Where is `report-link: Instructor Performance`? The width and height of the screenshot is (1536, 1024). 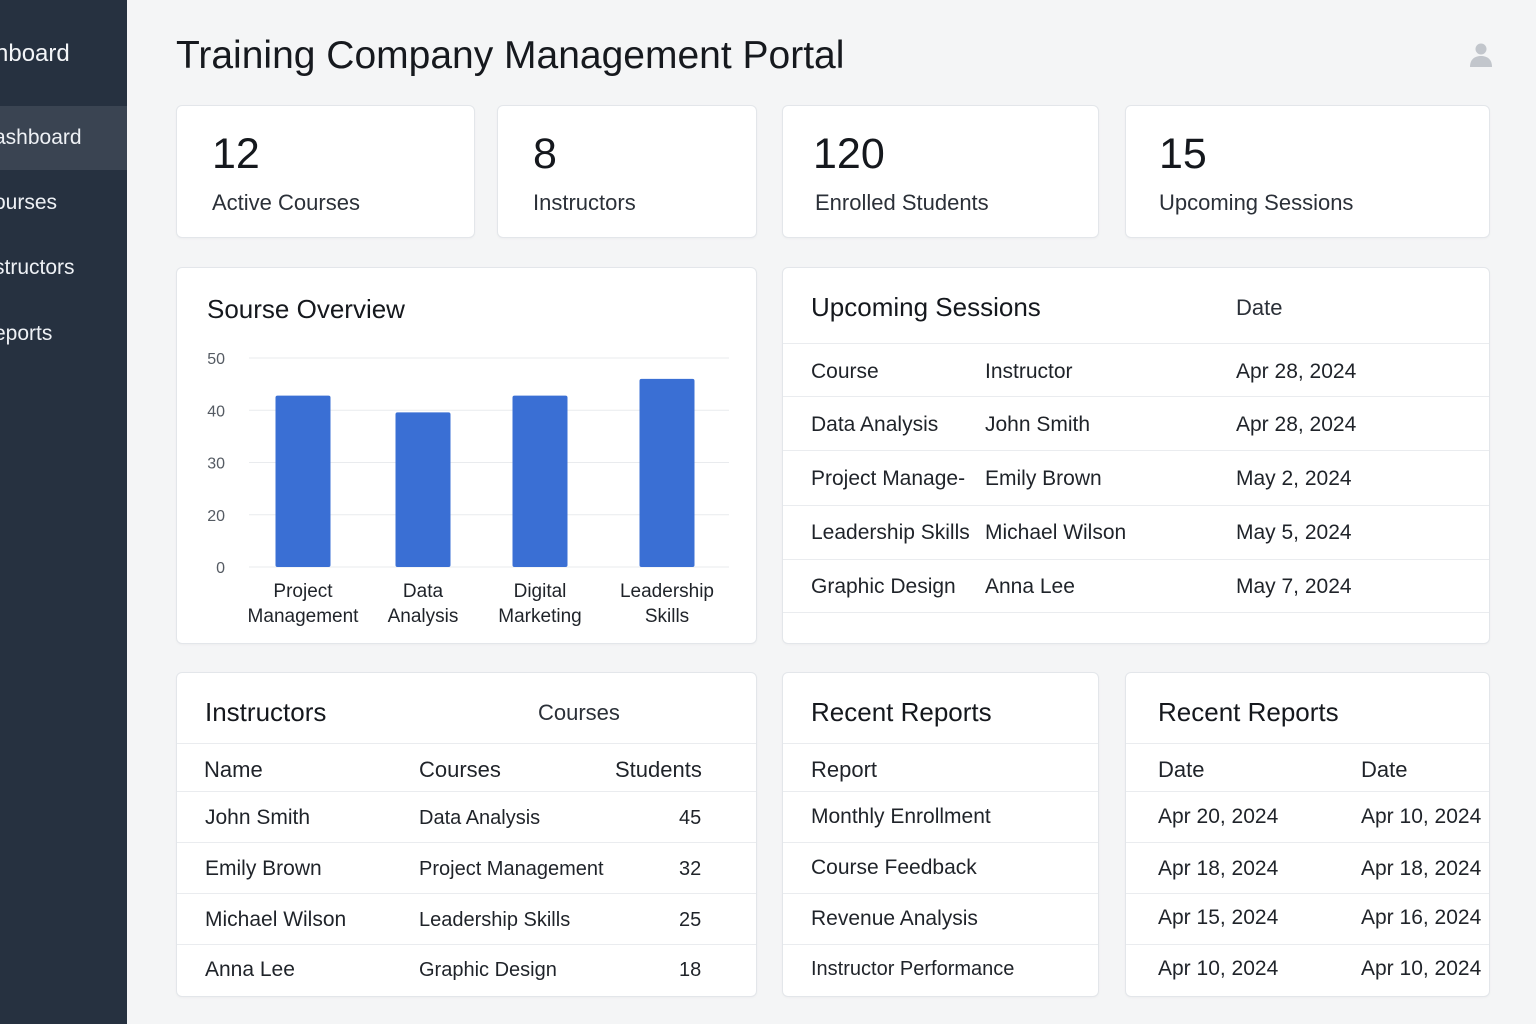 report-link: Instructor Performance is located at coordinates (913, 969).